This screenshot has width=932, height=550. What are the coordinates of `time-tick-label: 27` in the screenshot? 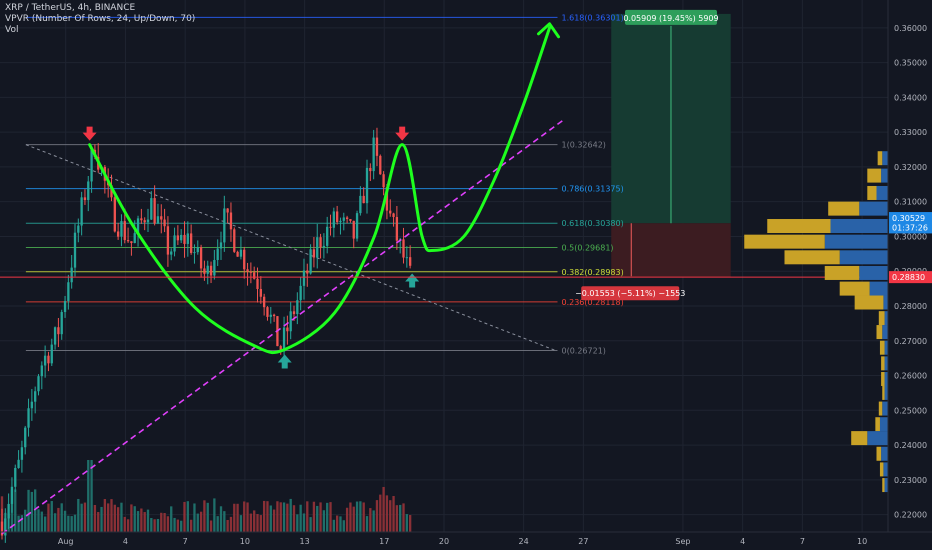 It's located at (583, 541).